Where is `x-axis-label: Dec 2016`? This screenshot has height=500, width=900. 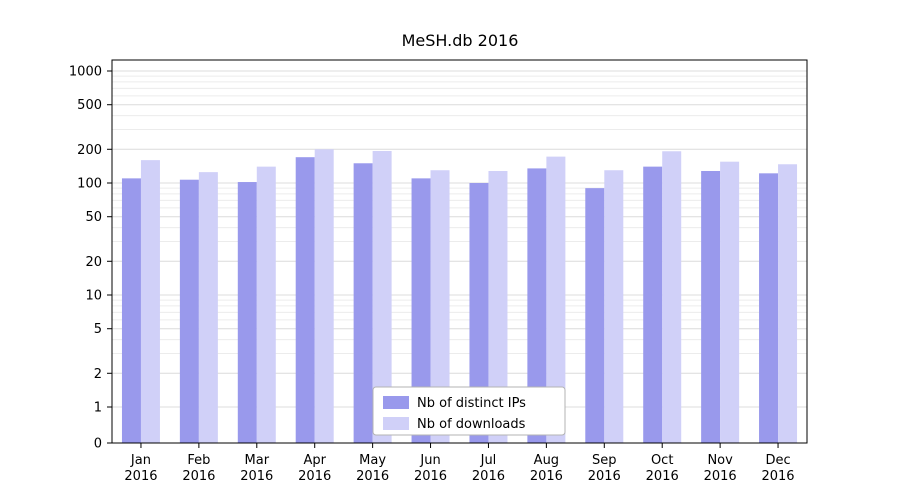 x-axis-label: Dec 2016 is located at coordinates (777, 468).